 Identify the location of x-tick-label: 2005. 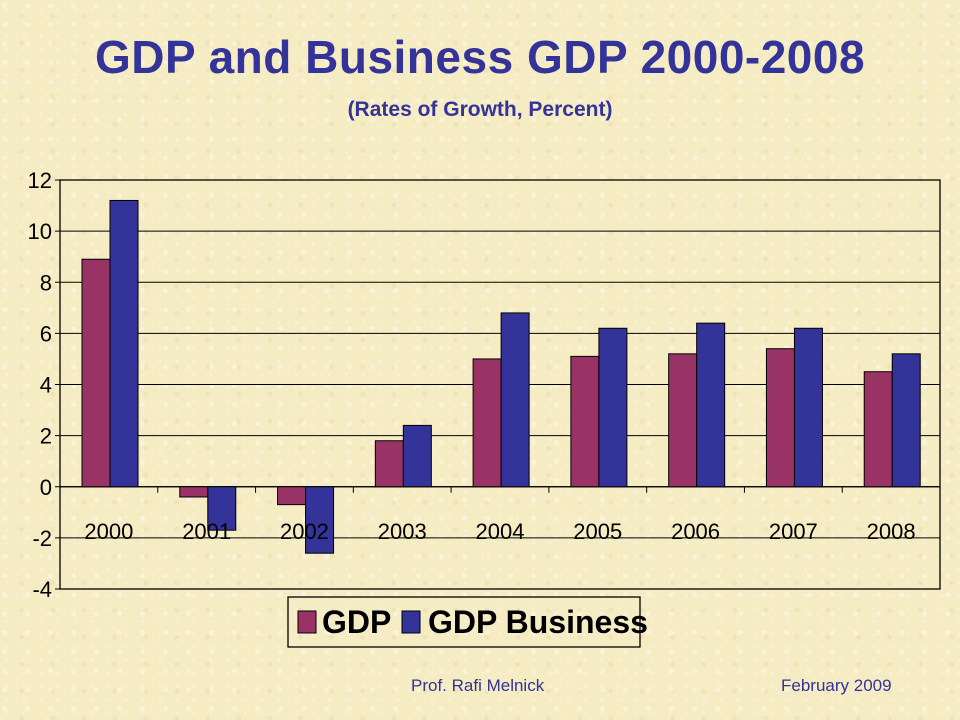
(597, 531).